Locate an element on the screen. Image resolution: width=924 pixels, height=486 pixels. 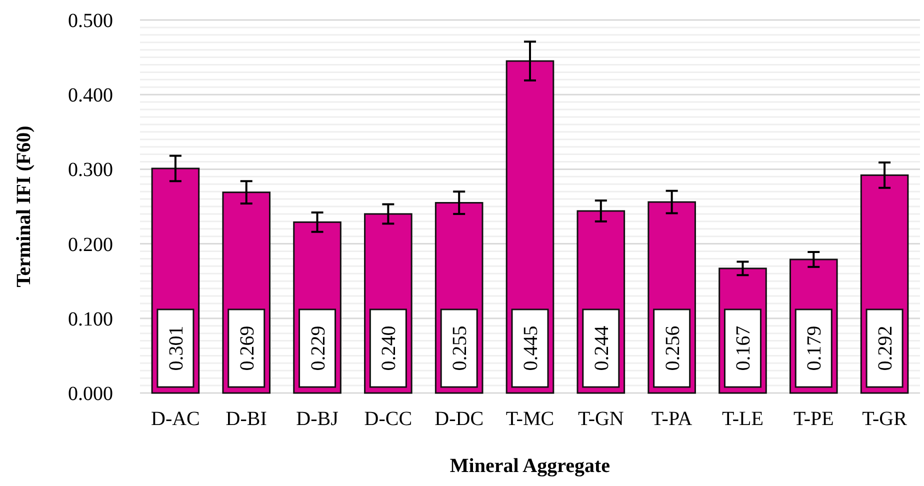
data-label: 0.229 is located at coordinates (318, 348).